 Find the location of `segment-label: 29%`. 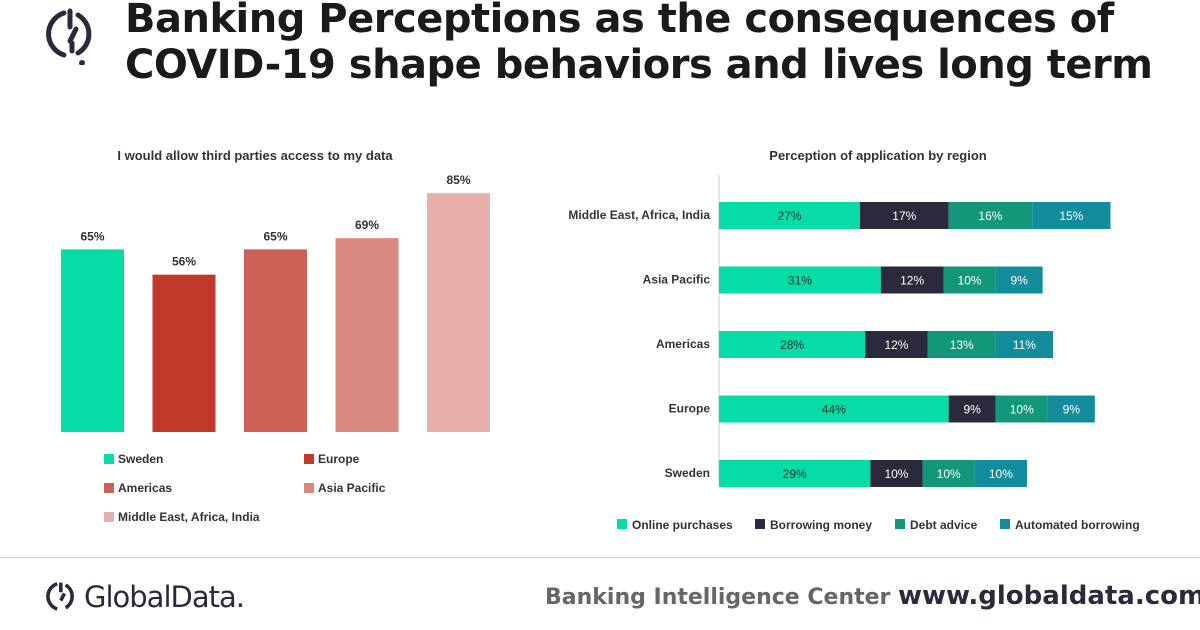

segment-label: 29% is located at coordinates (795, 474).